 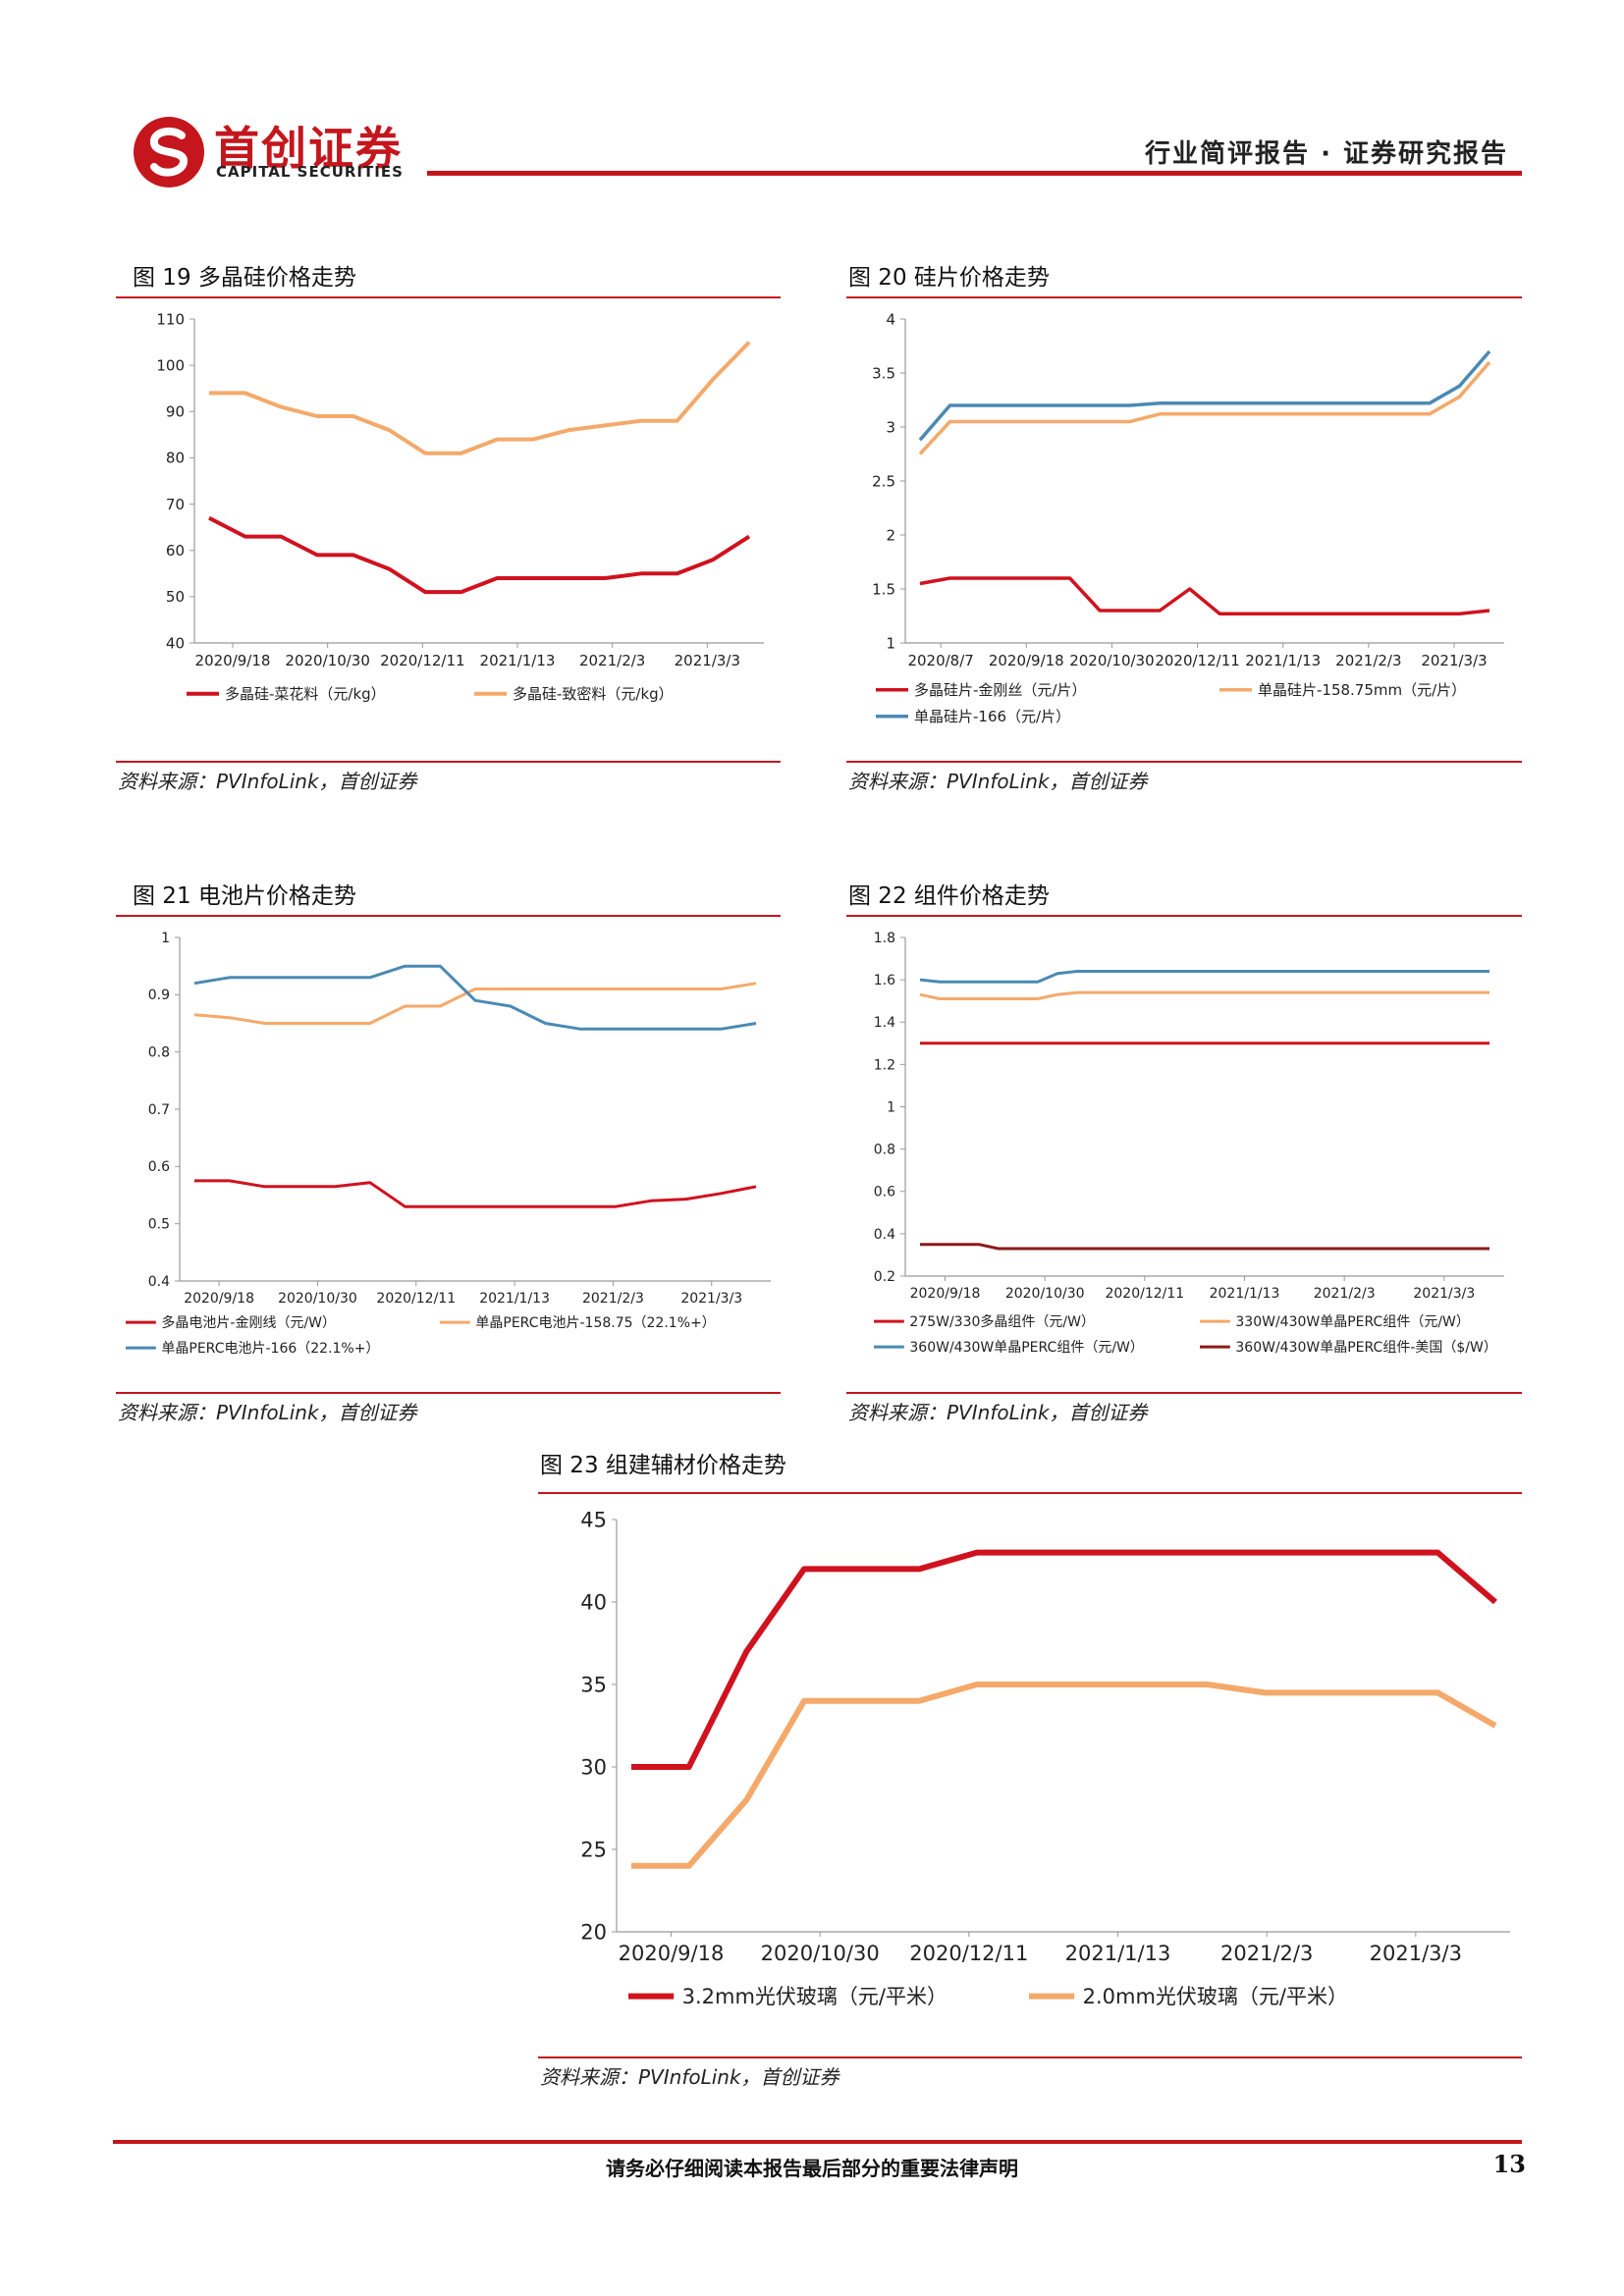 I want to click on y-tick-label: 0.7, so click(x=159, y=1110).